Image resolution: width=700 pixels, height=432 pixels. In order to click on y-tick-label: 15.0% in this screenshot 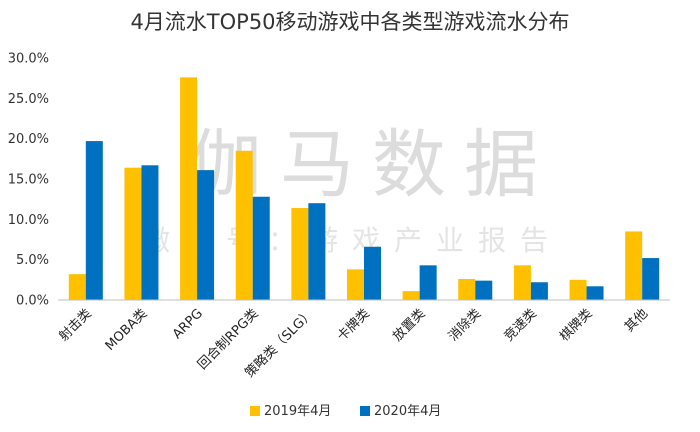, I will do `click(28, 180)`.